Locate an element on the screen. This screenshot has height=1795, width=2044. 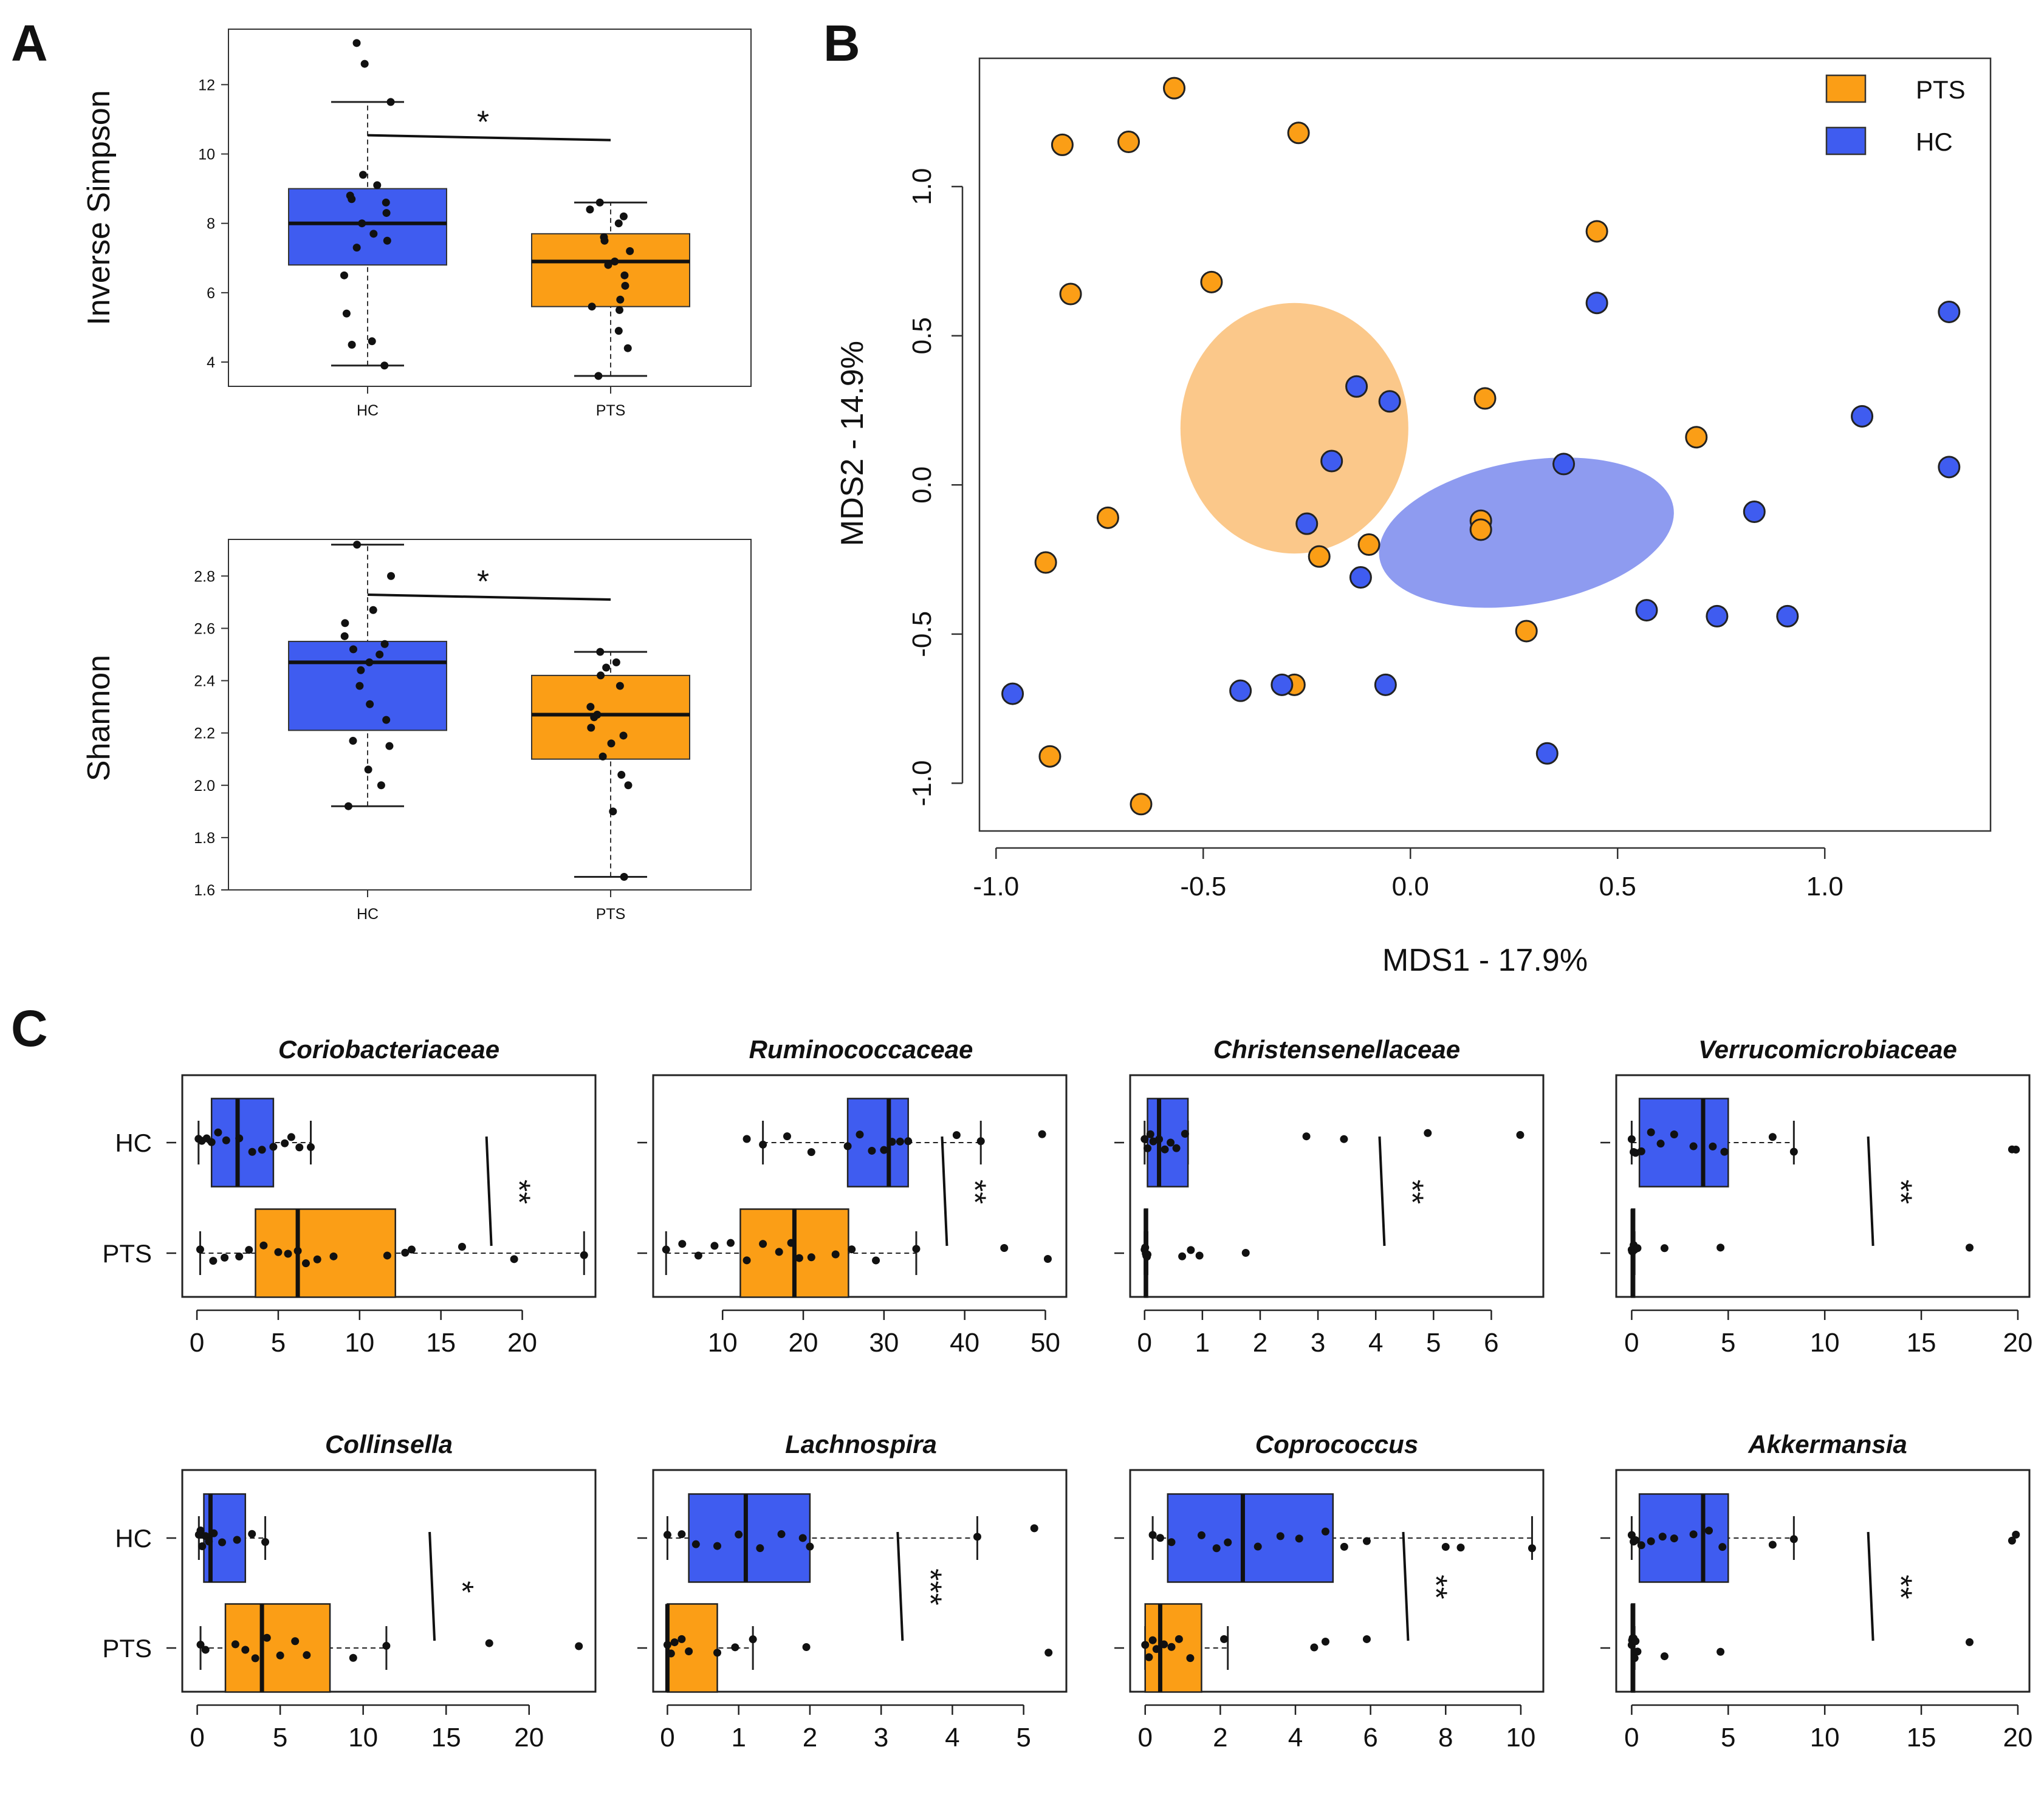
category-label: HC is located at coordinates (134, 1538).